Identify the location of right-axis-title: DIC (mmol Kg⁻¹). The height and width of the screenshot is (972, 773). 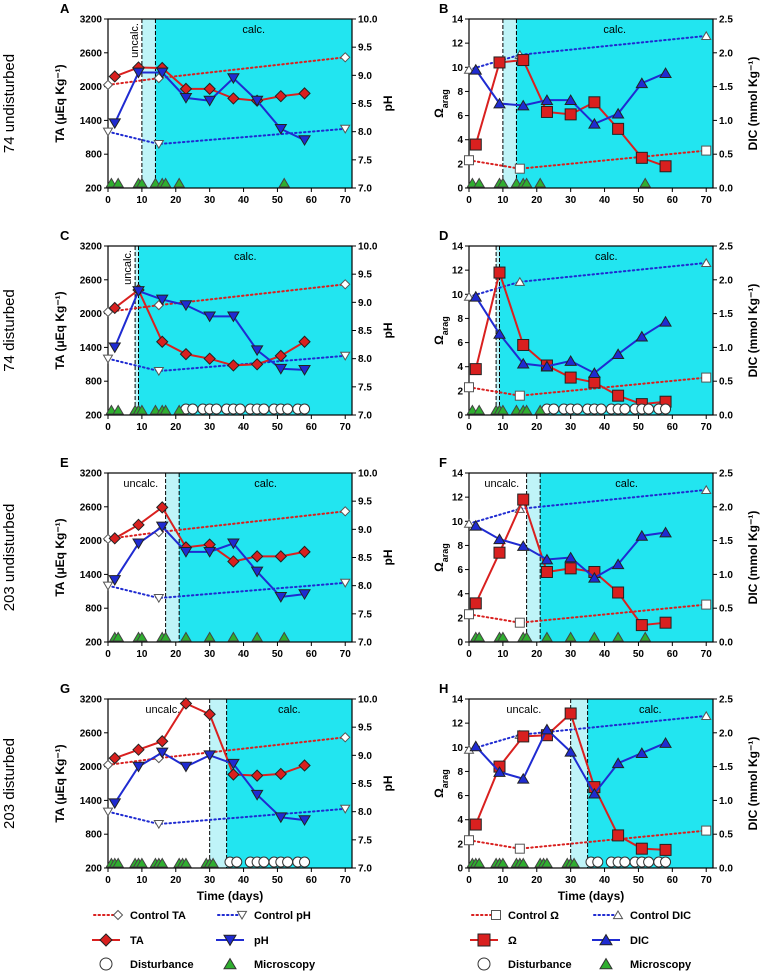
(753, 331).